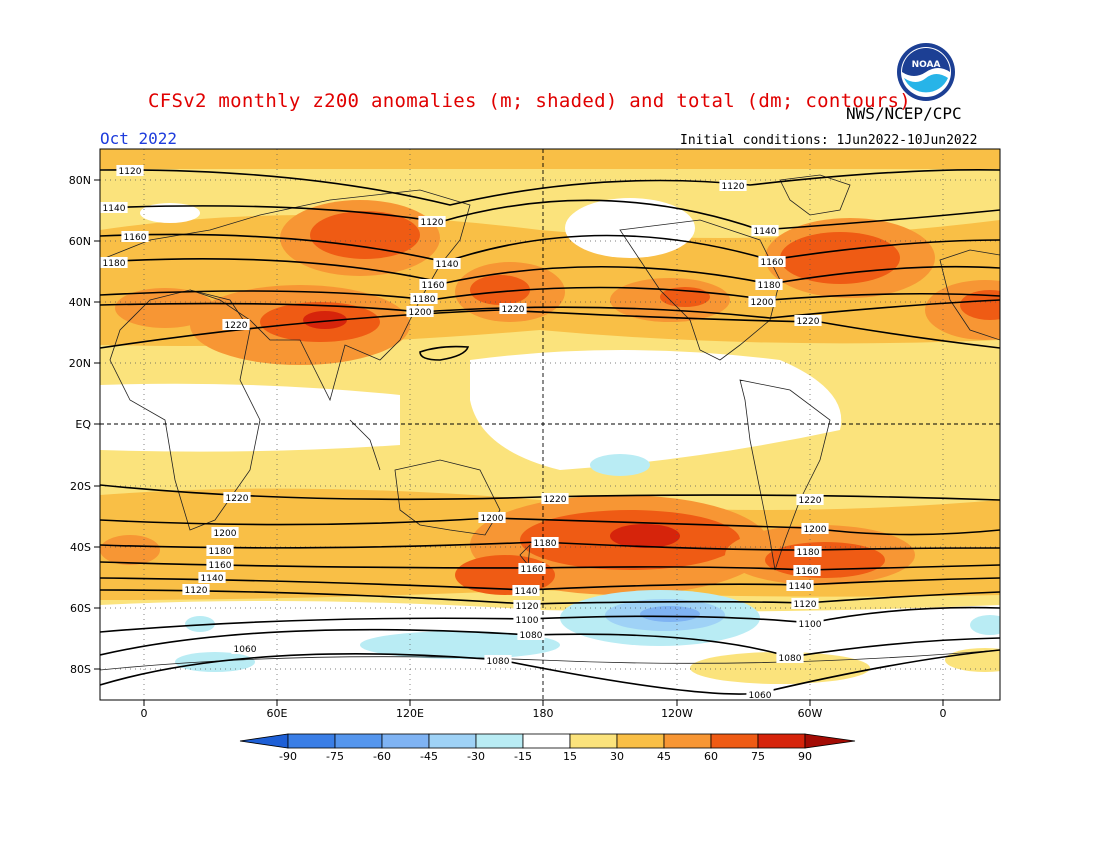 The image size is (1100, 850). I want to click on colorbar: -90 -75 -60 -45 -30 -15 15 30 45 60 75 90, so click(547, 748).